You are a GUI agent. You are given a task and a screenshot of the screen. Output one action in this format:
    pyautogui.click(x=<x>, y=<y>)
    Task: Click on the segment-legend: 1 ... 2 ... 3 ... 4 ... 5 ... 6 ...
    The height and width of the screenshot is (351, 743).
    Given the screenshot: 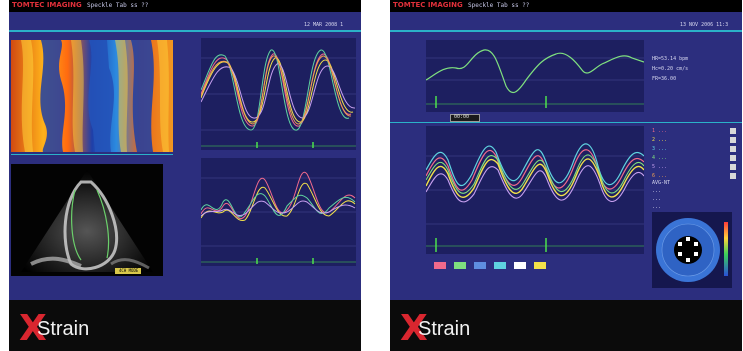 What is the action you would take?
    pyautogui.click(x=695, y=163)
    